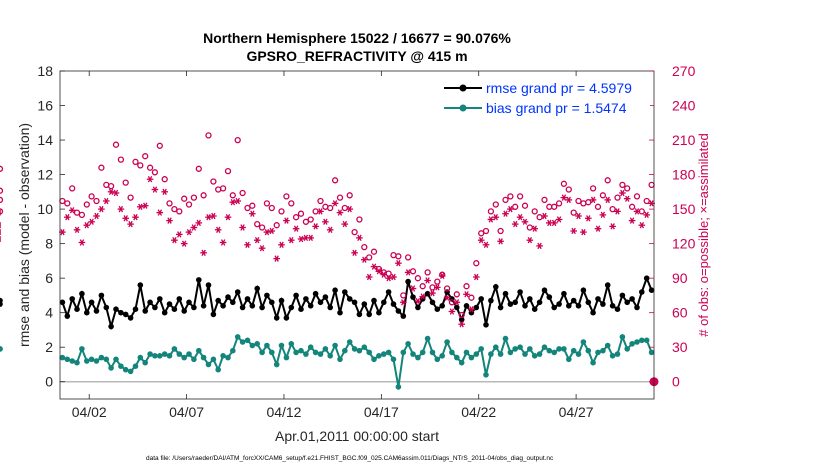  I want to click on y-left-tick-label: 16, so click(45, 106).